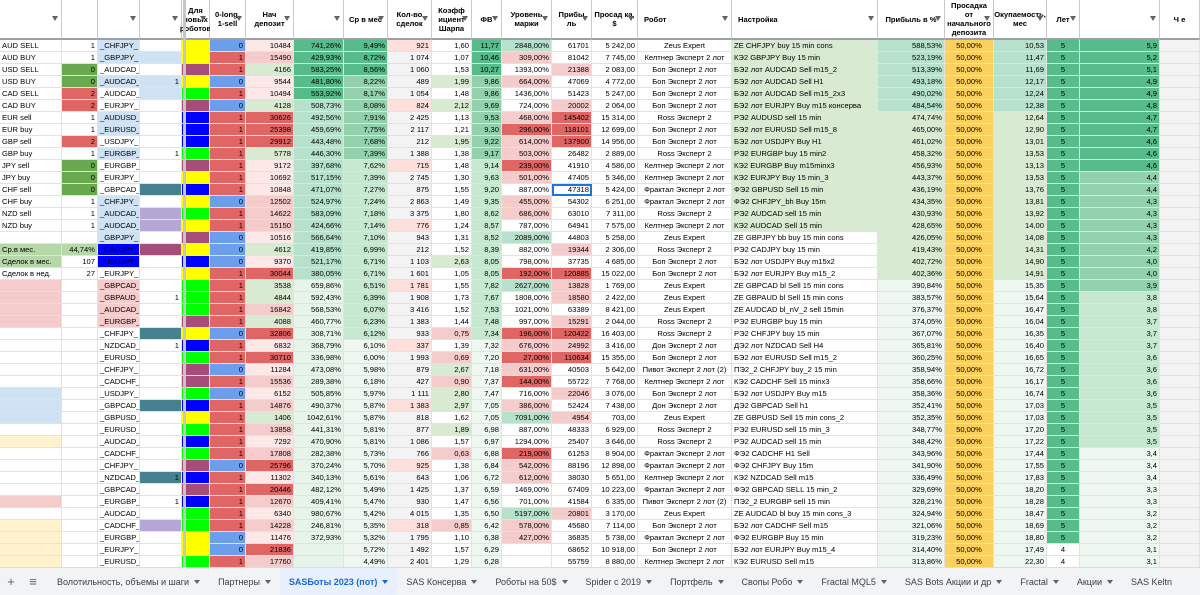 This screenshot has height=595, width=1200. I want to click on payback-cell: 12,90, so click(1020, 130).